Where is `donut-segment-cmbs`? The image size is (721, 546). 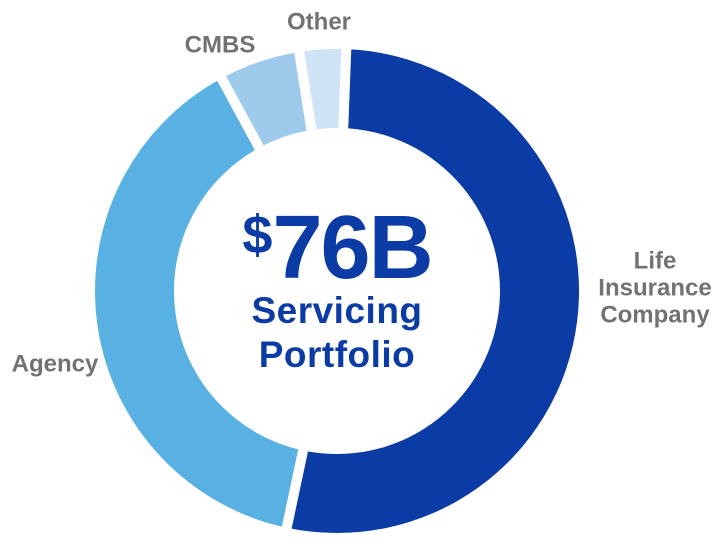
donut-segment-cmbs is located at coordinates (266, 99).